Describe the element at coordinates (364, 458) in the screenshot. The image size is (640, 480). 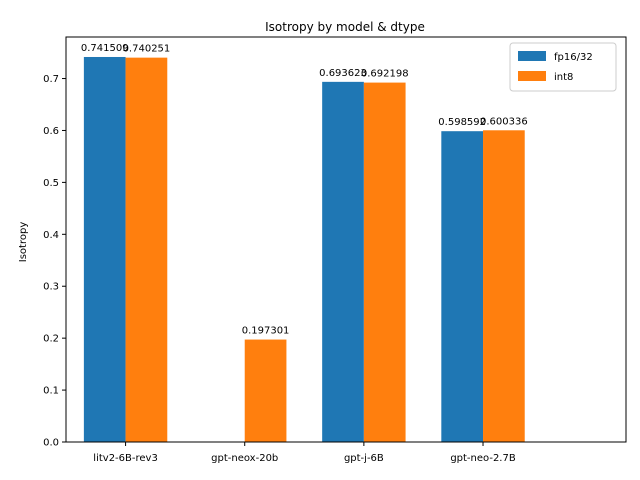
I see `x-tick-label: gpt-j-6B` at that location.